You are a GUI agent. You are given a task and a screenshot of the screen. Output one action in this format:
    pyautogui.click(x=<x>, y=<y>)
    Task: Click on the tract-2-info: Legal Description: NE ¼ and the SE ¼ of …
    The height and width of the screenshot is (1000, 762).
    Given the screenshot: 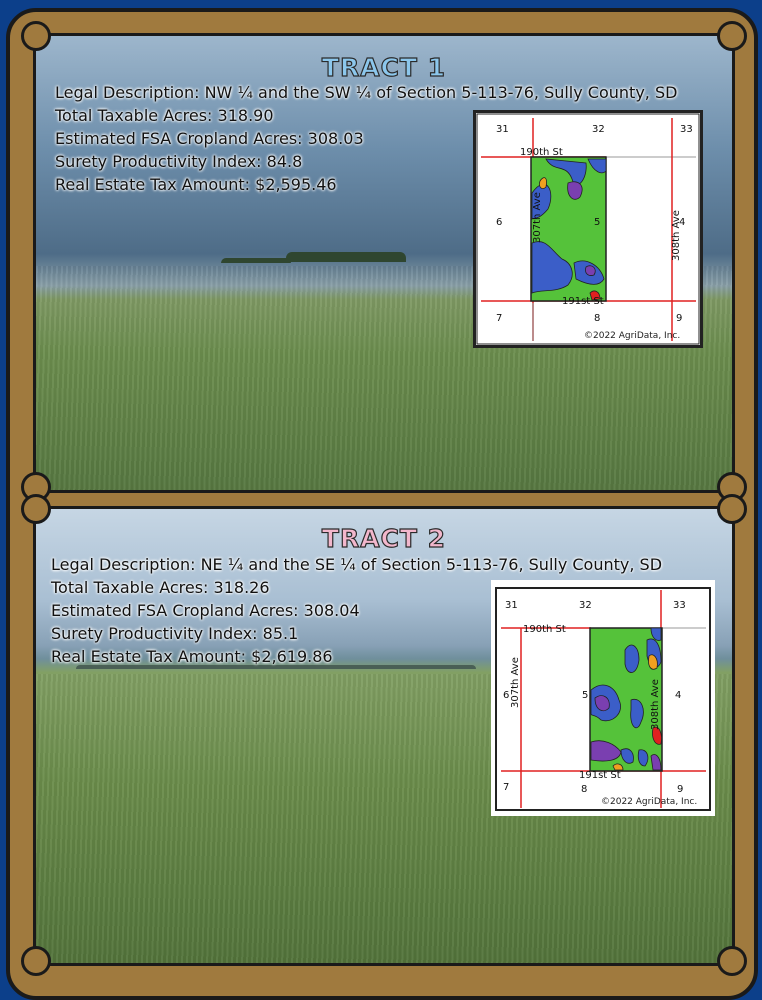 What is the action you would take?
    pyautogui.click(x=356, y=610)
    